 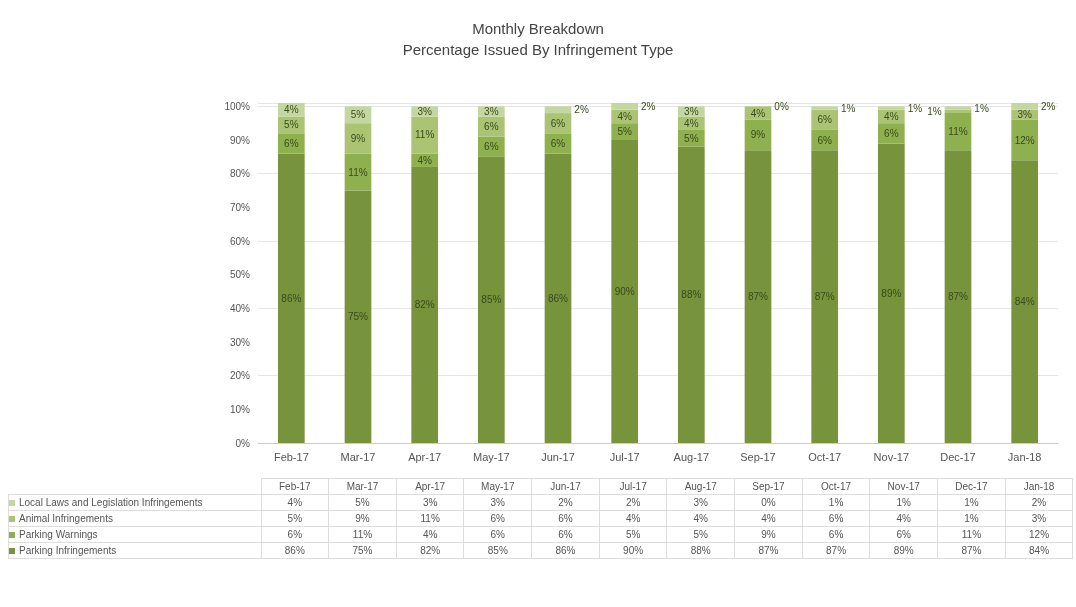 What do you see at coordinates (240, 207) in the screenshot?
I see `y-tick-label: 70%` at bounding box center [240, 207].